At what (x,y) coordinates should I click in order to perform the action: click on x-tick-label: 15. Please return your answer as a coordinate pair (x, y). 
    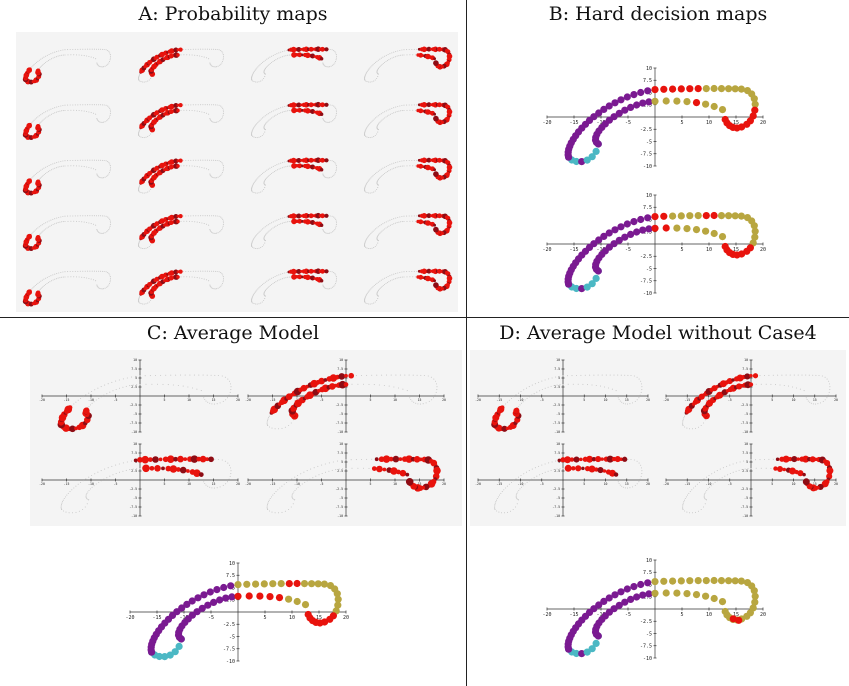
    Looking at the image, I should click on (736, 123).